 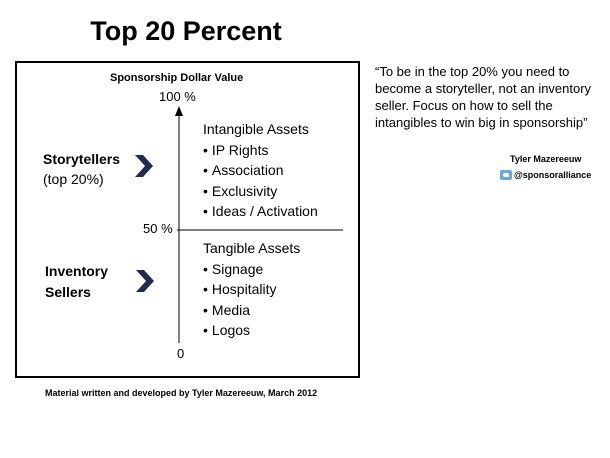 What do you see at coordinates (251, 310) in the screenshot?
I see `list-item: Media` at bounding box center [251, 310].